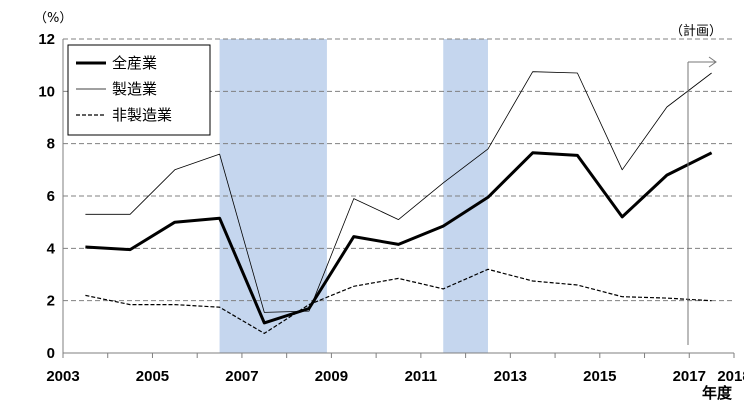  What do you see at coordinates (134, 89) in the screenshot?
I see `legend-label: 製造業` at bounding box center [134, 89].